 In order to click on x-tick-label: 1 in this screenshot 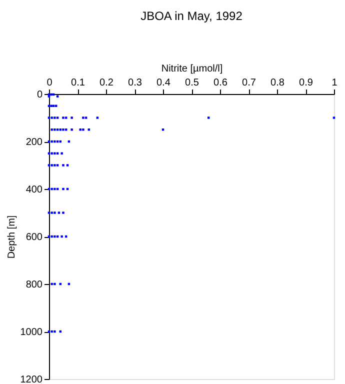, I will do `click(335, 83)`.